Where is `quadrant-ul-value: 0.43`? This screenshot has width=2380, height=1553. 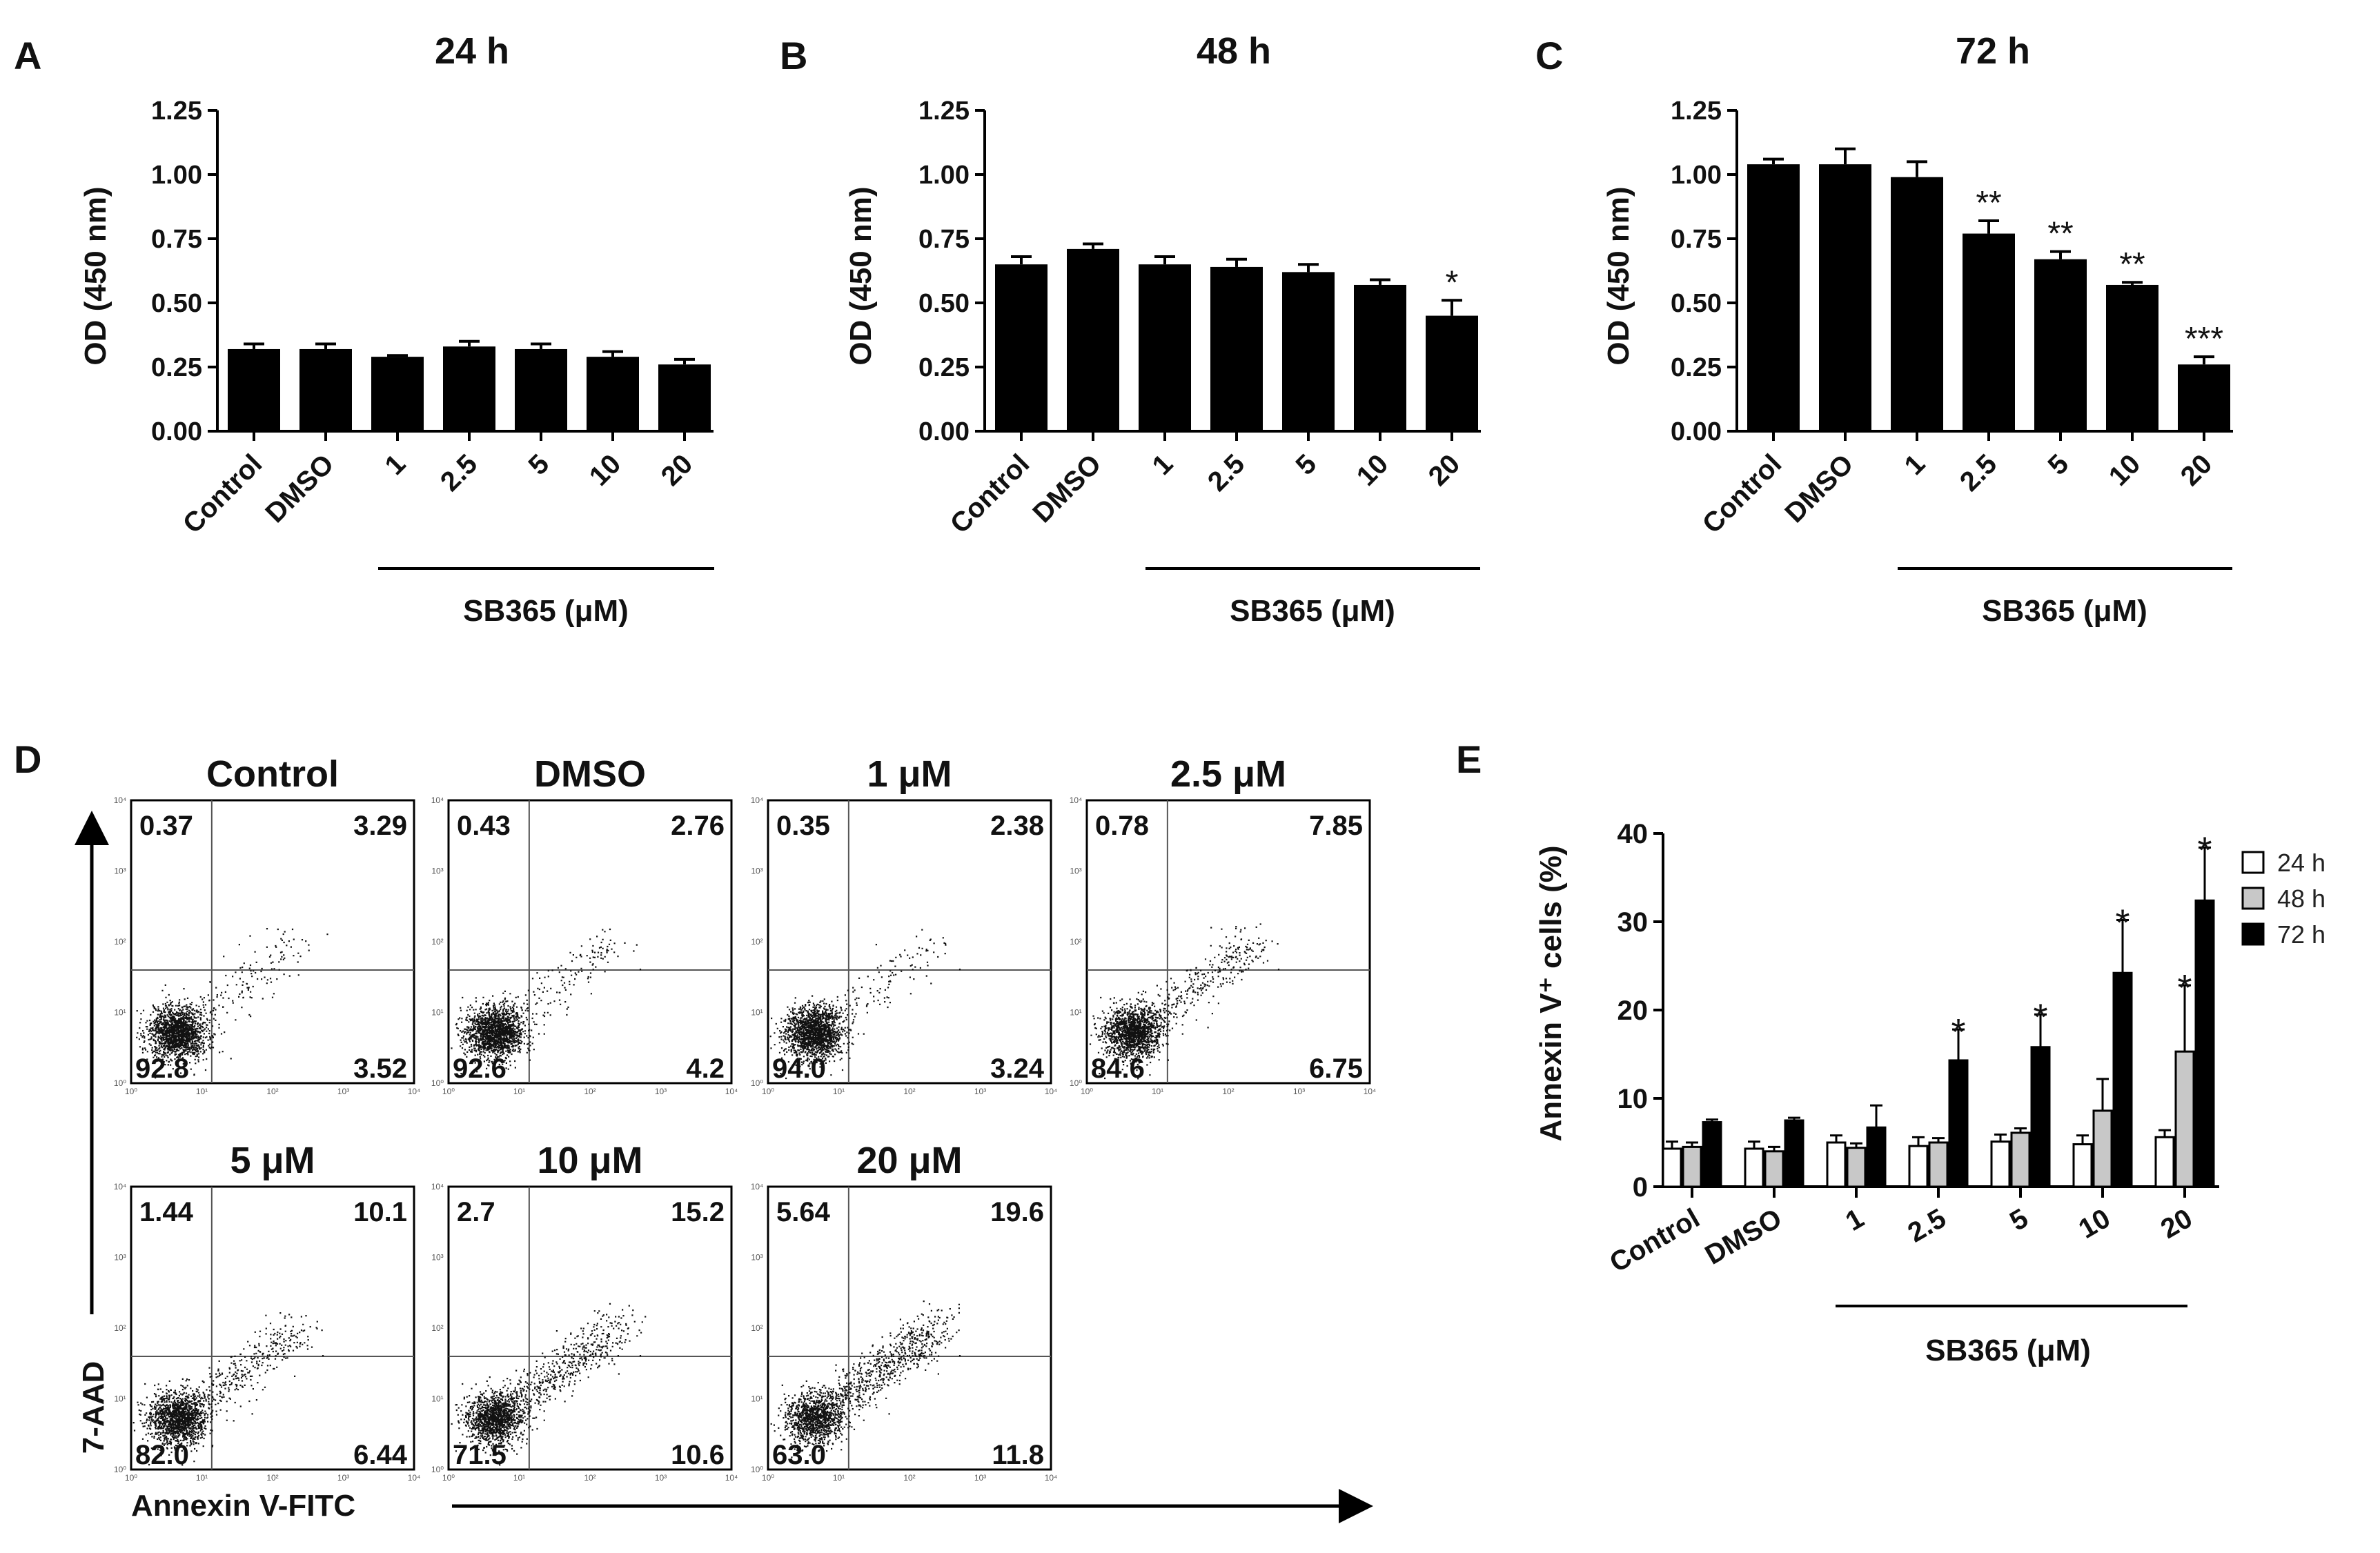
quadrant-ul-value: 0.43 is located at coordinates (484, 826).